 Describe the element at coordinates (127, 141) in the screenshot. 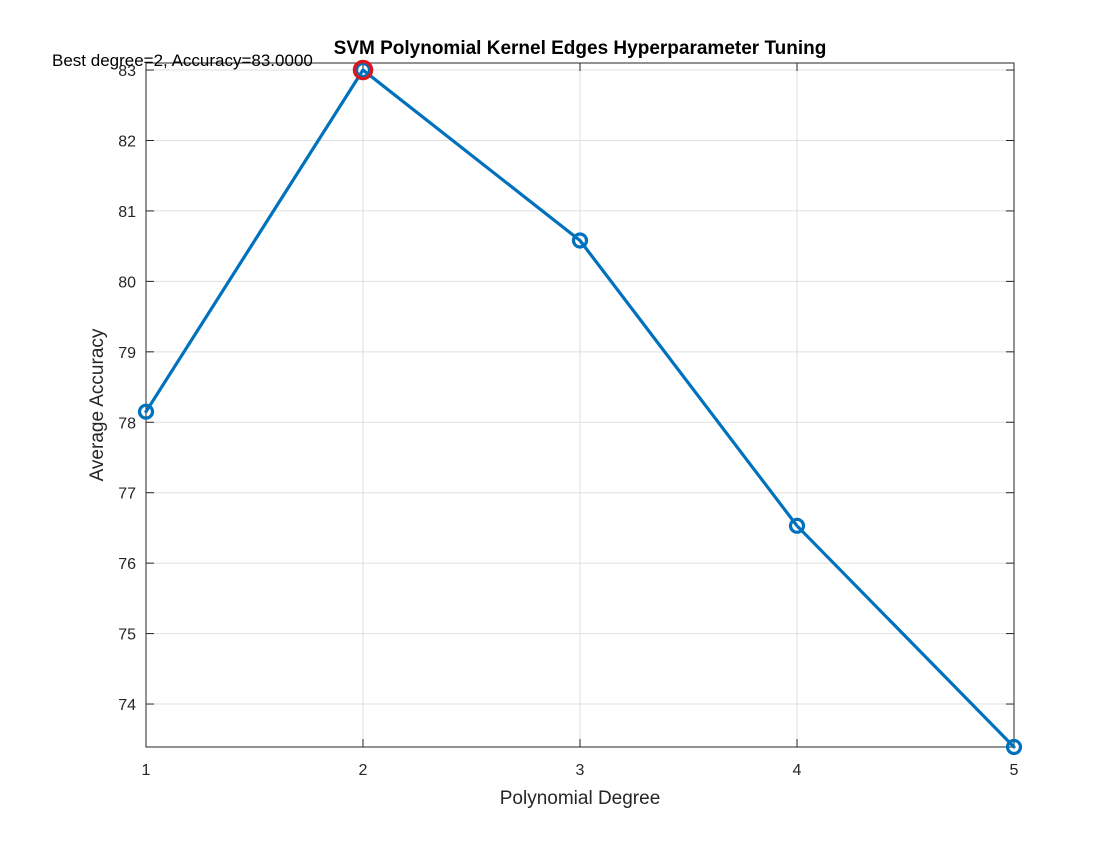

I see `y-tick-label: 82` at that location.